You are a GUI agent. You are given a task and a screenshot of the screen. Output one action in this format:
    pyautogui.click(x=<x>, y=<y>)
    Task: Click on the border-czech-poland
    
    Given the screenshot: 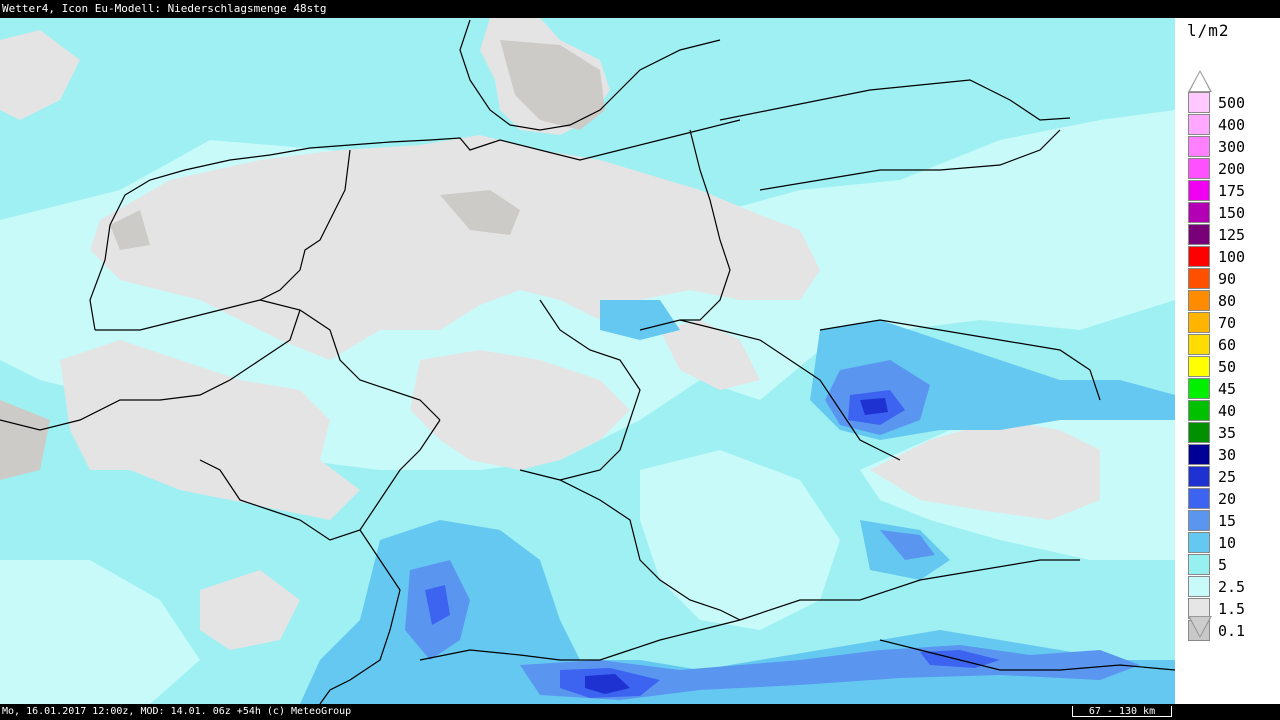 What is the action you would take?
    pyautogui.click(x=770, y=390)
    